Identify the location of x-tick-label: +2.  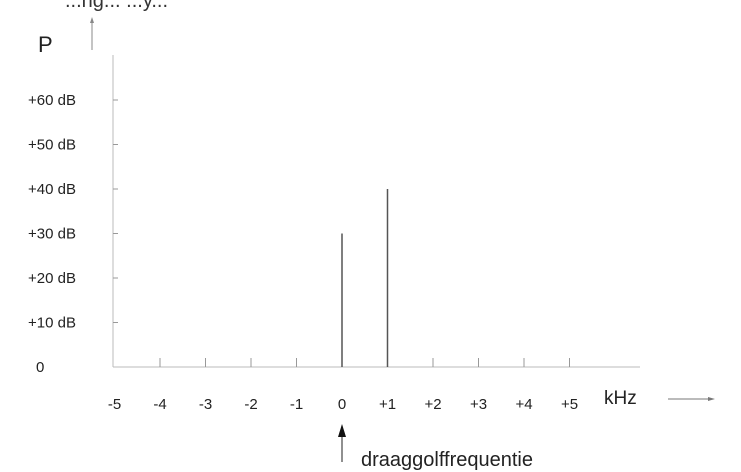
(432, 404).